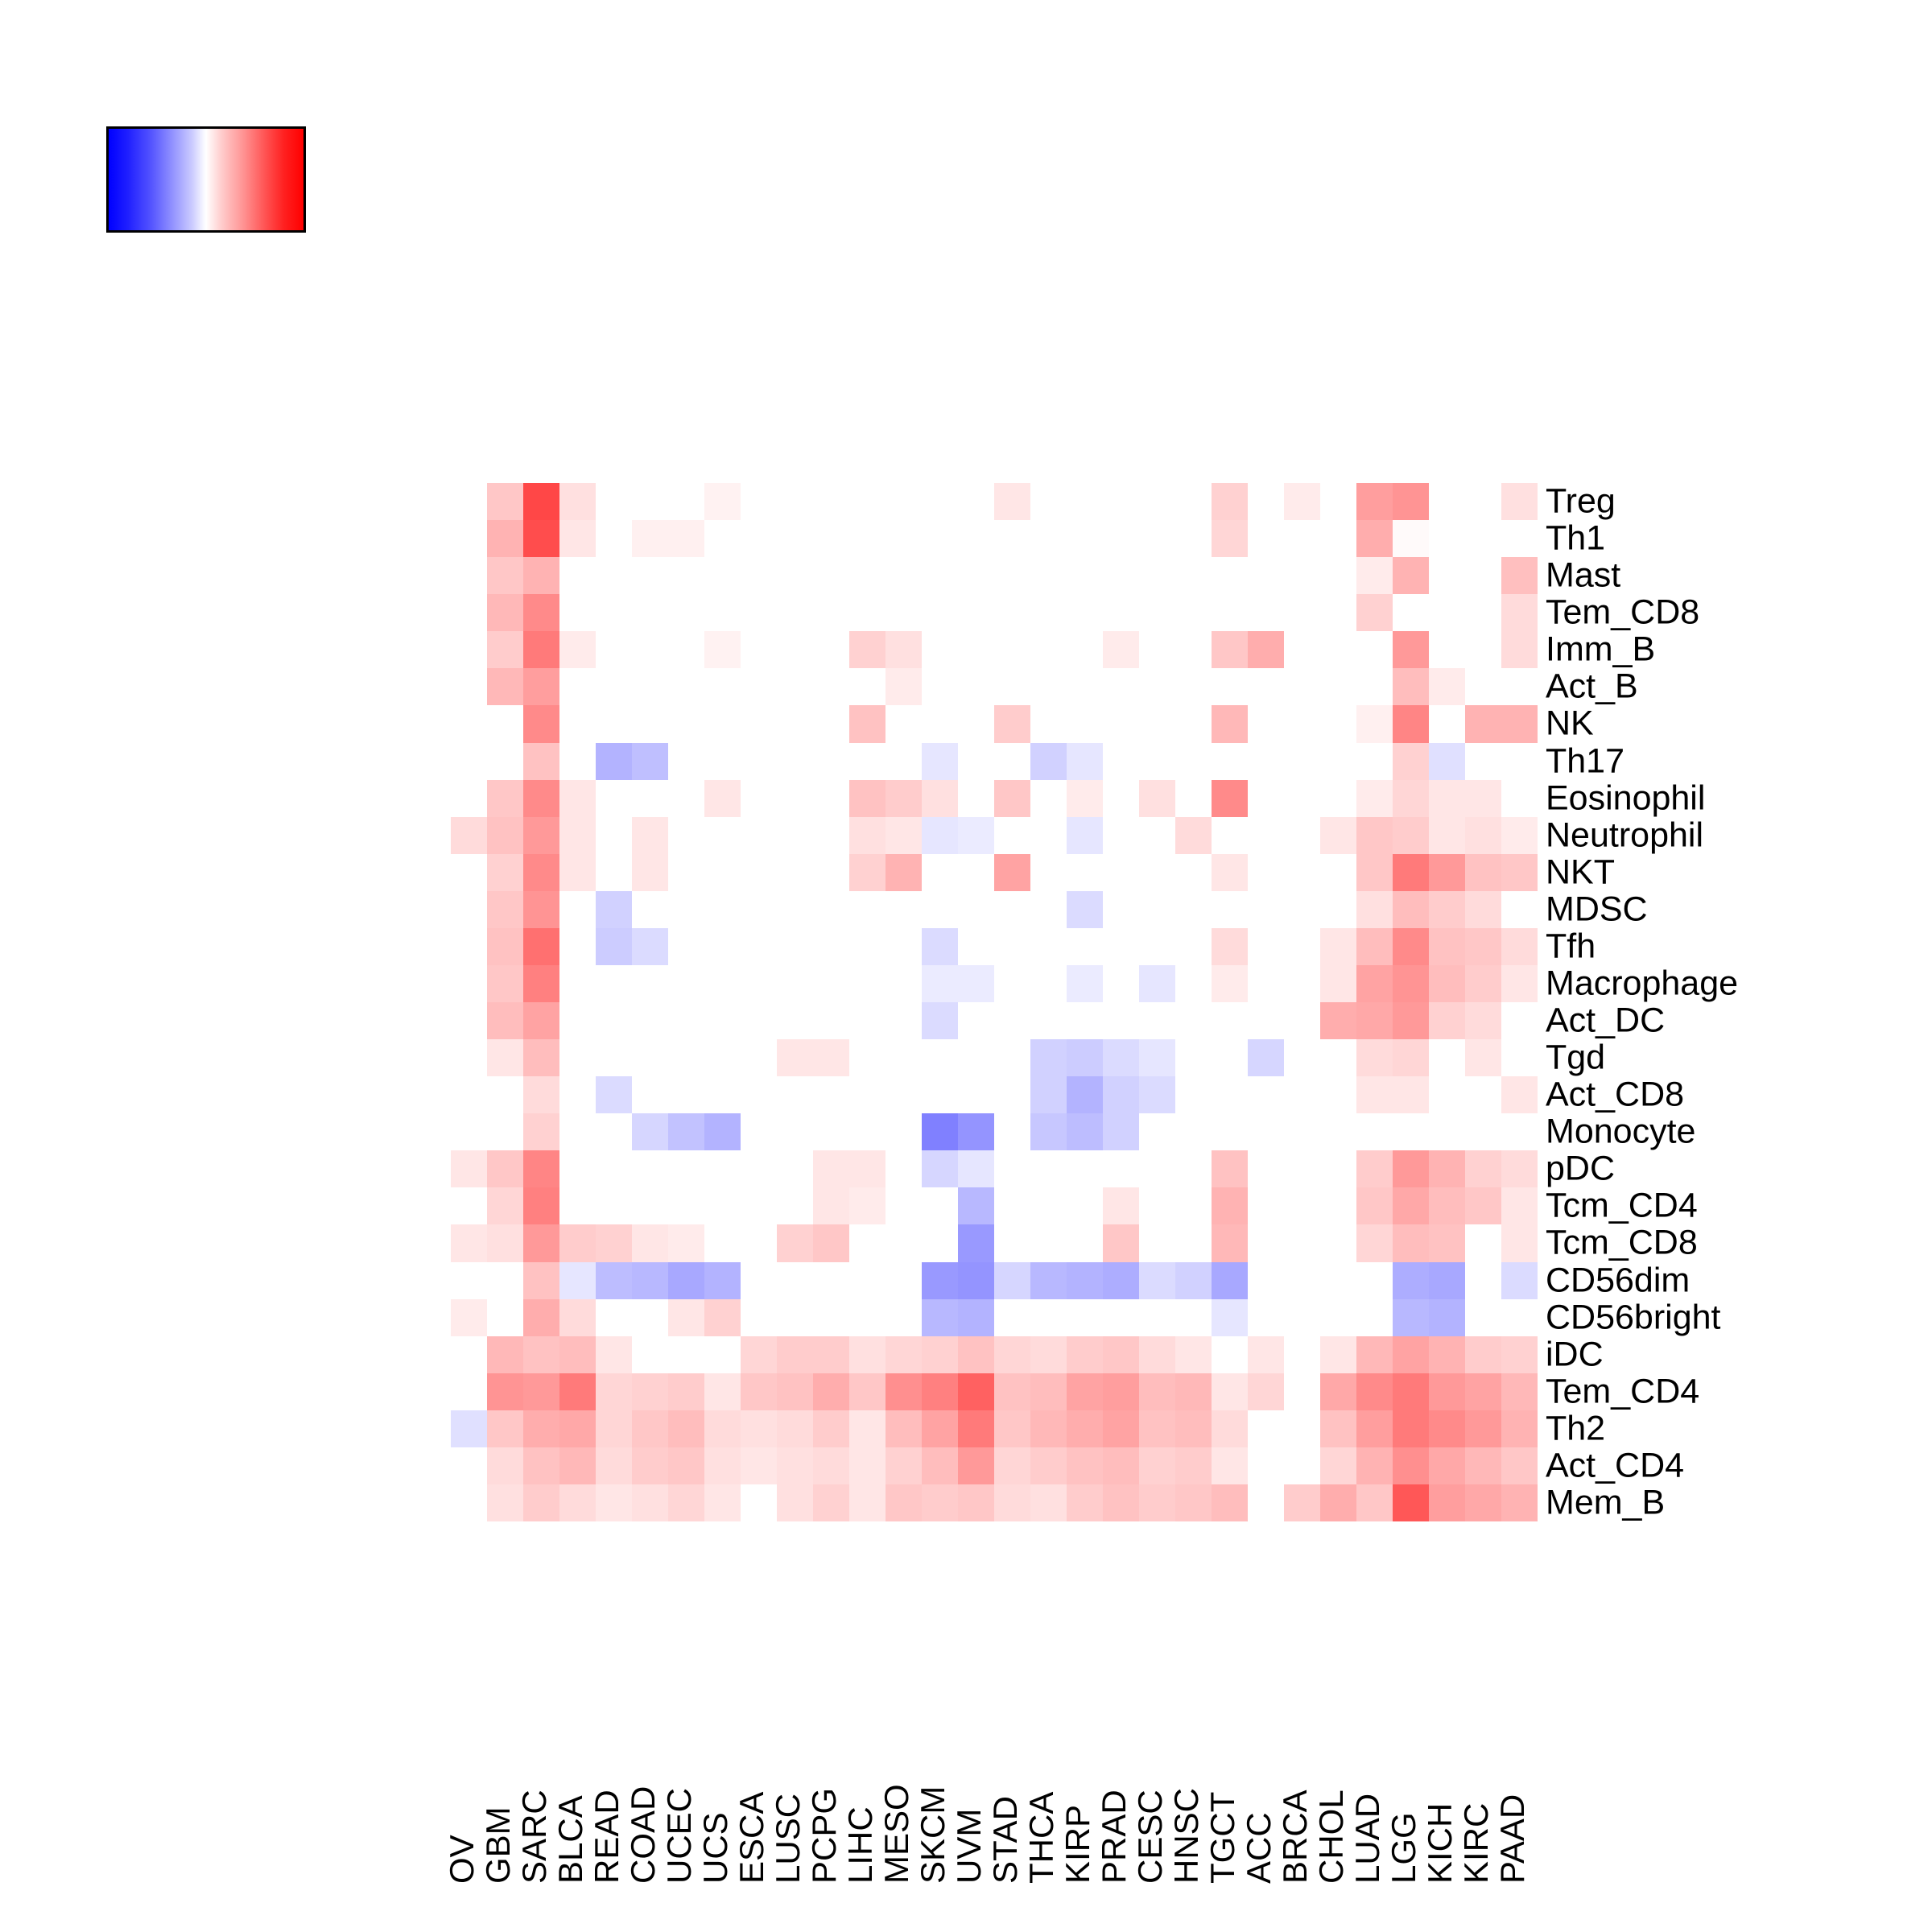 This screenshot has width=1932, height=1932. Describe the element at coordinates (225, 205) in the screenshot. I see `color-key-legend` at that location.